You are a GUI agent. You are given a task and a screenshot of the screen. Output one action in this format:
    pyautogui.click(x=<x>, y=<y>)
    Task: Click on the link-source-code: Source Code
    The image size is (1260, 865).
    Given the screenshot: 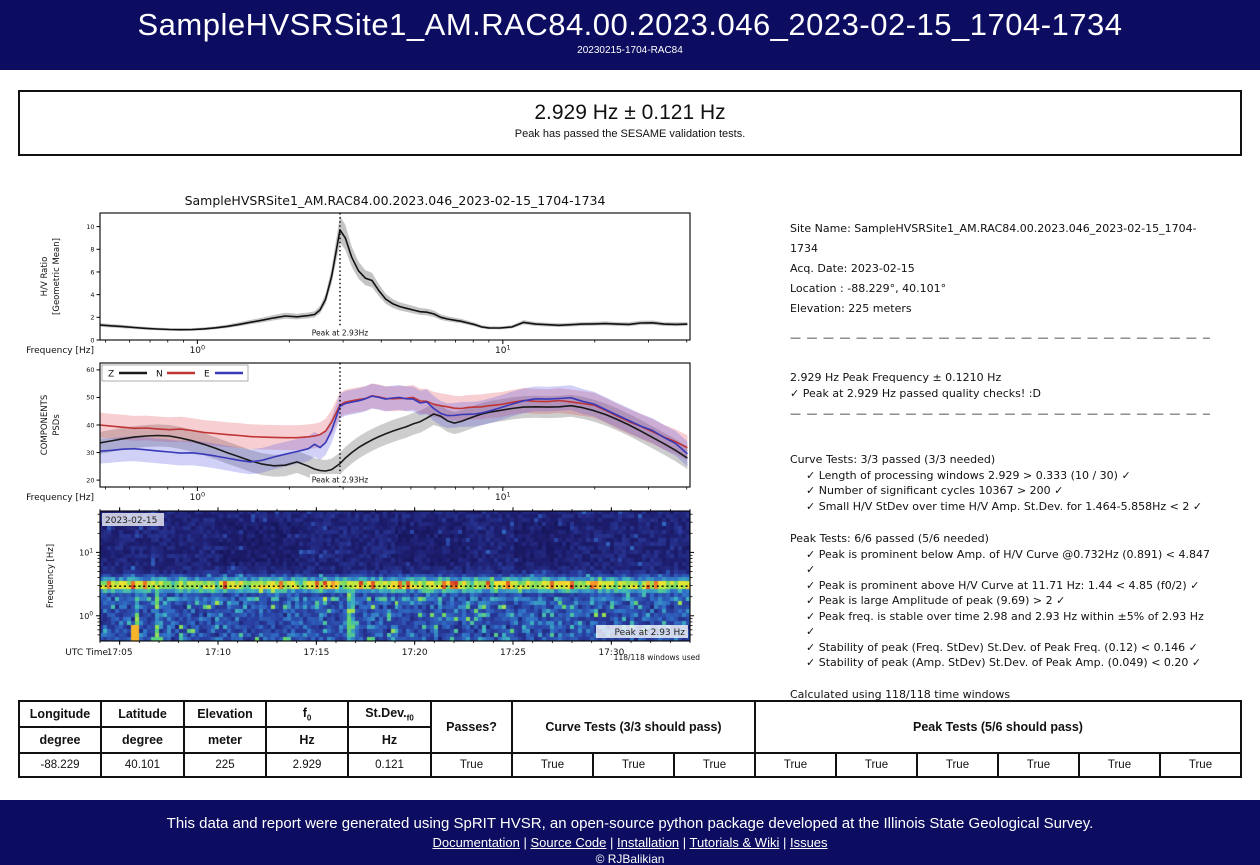 What is the action you would take?
    pyautogui.click(x=568, y=842)
    